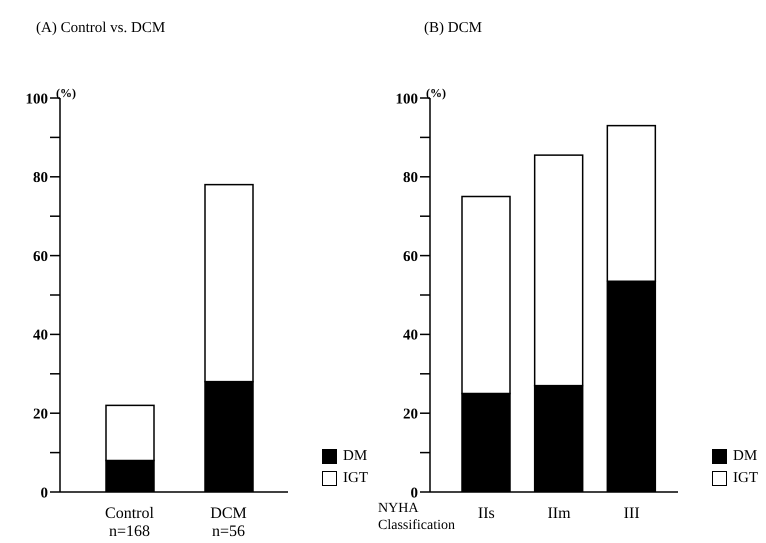 Image resolution: width=766 pixels, height=543 pixels. Describe the element at coordinates (101, 28) in the screenshot. I see `chart-title: (A) Control vs. DCM` at that location.